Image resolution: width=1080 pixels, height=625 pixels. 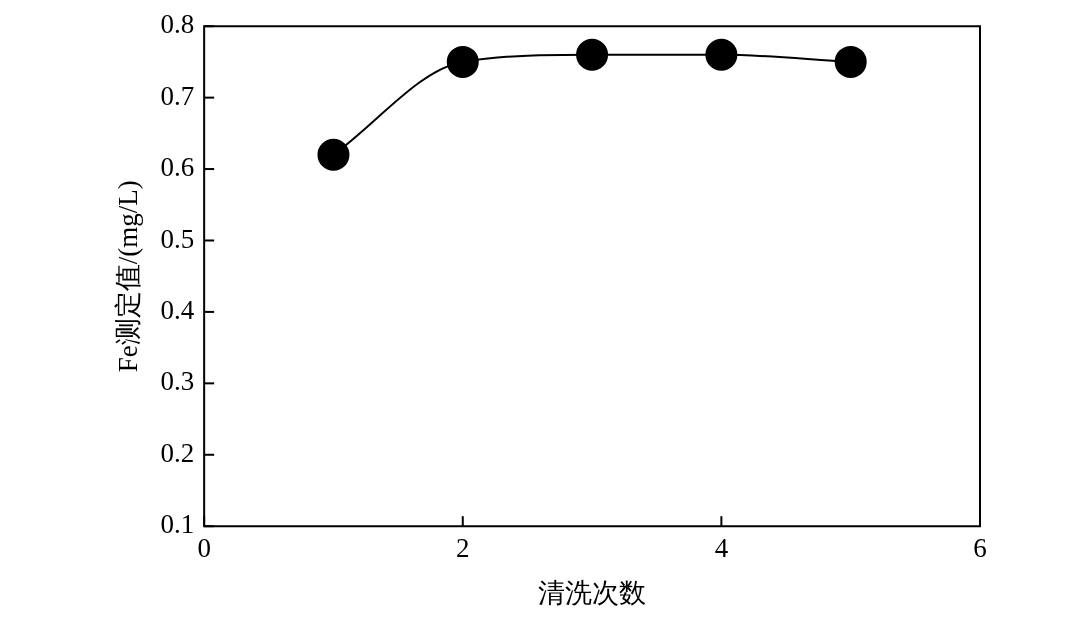 I want to click on y-tick-label: 0.1, so click(x=177, y=524).